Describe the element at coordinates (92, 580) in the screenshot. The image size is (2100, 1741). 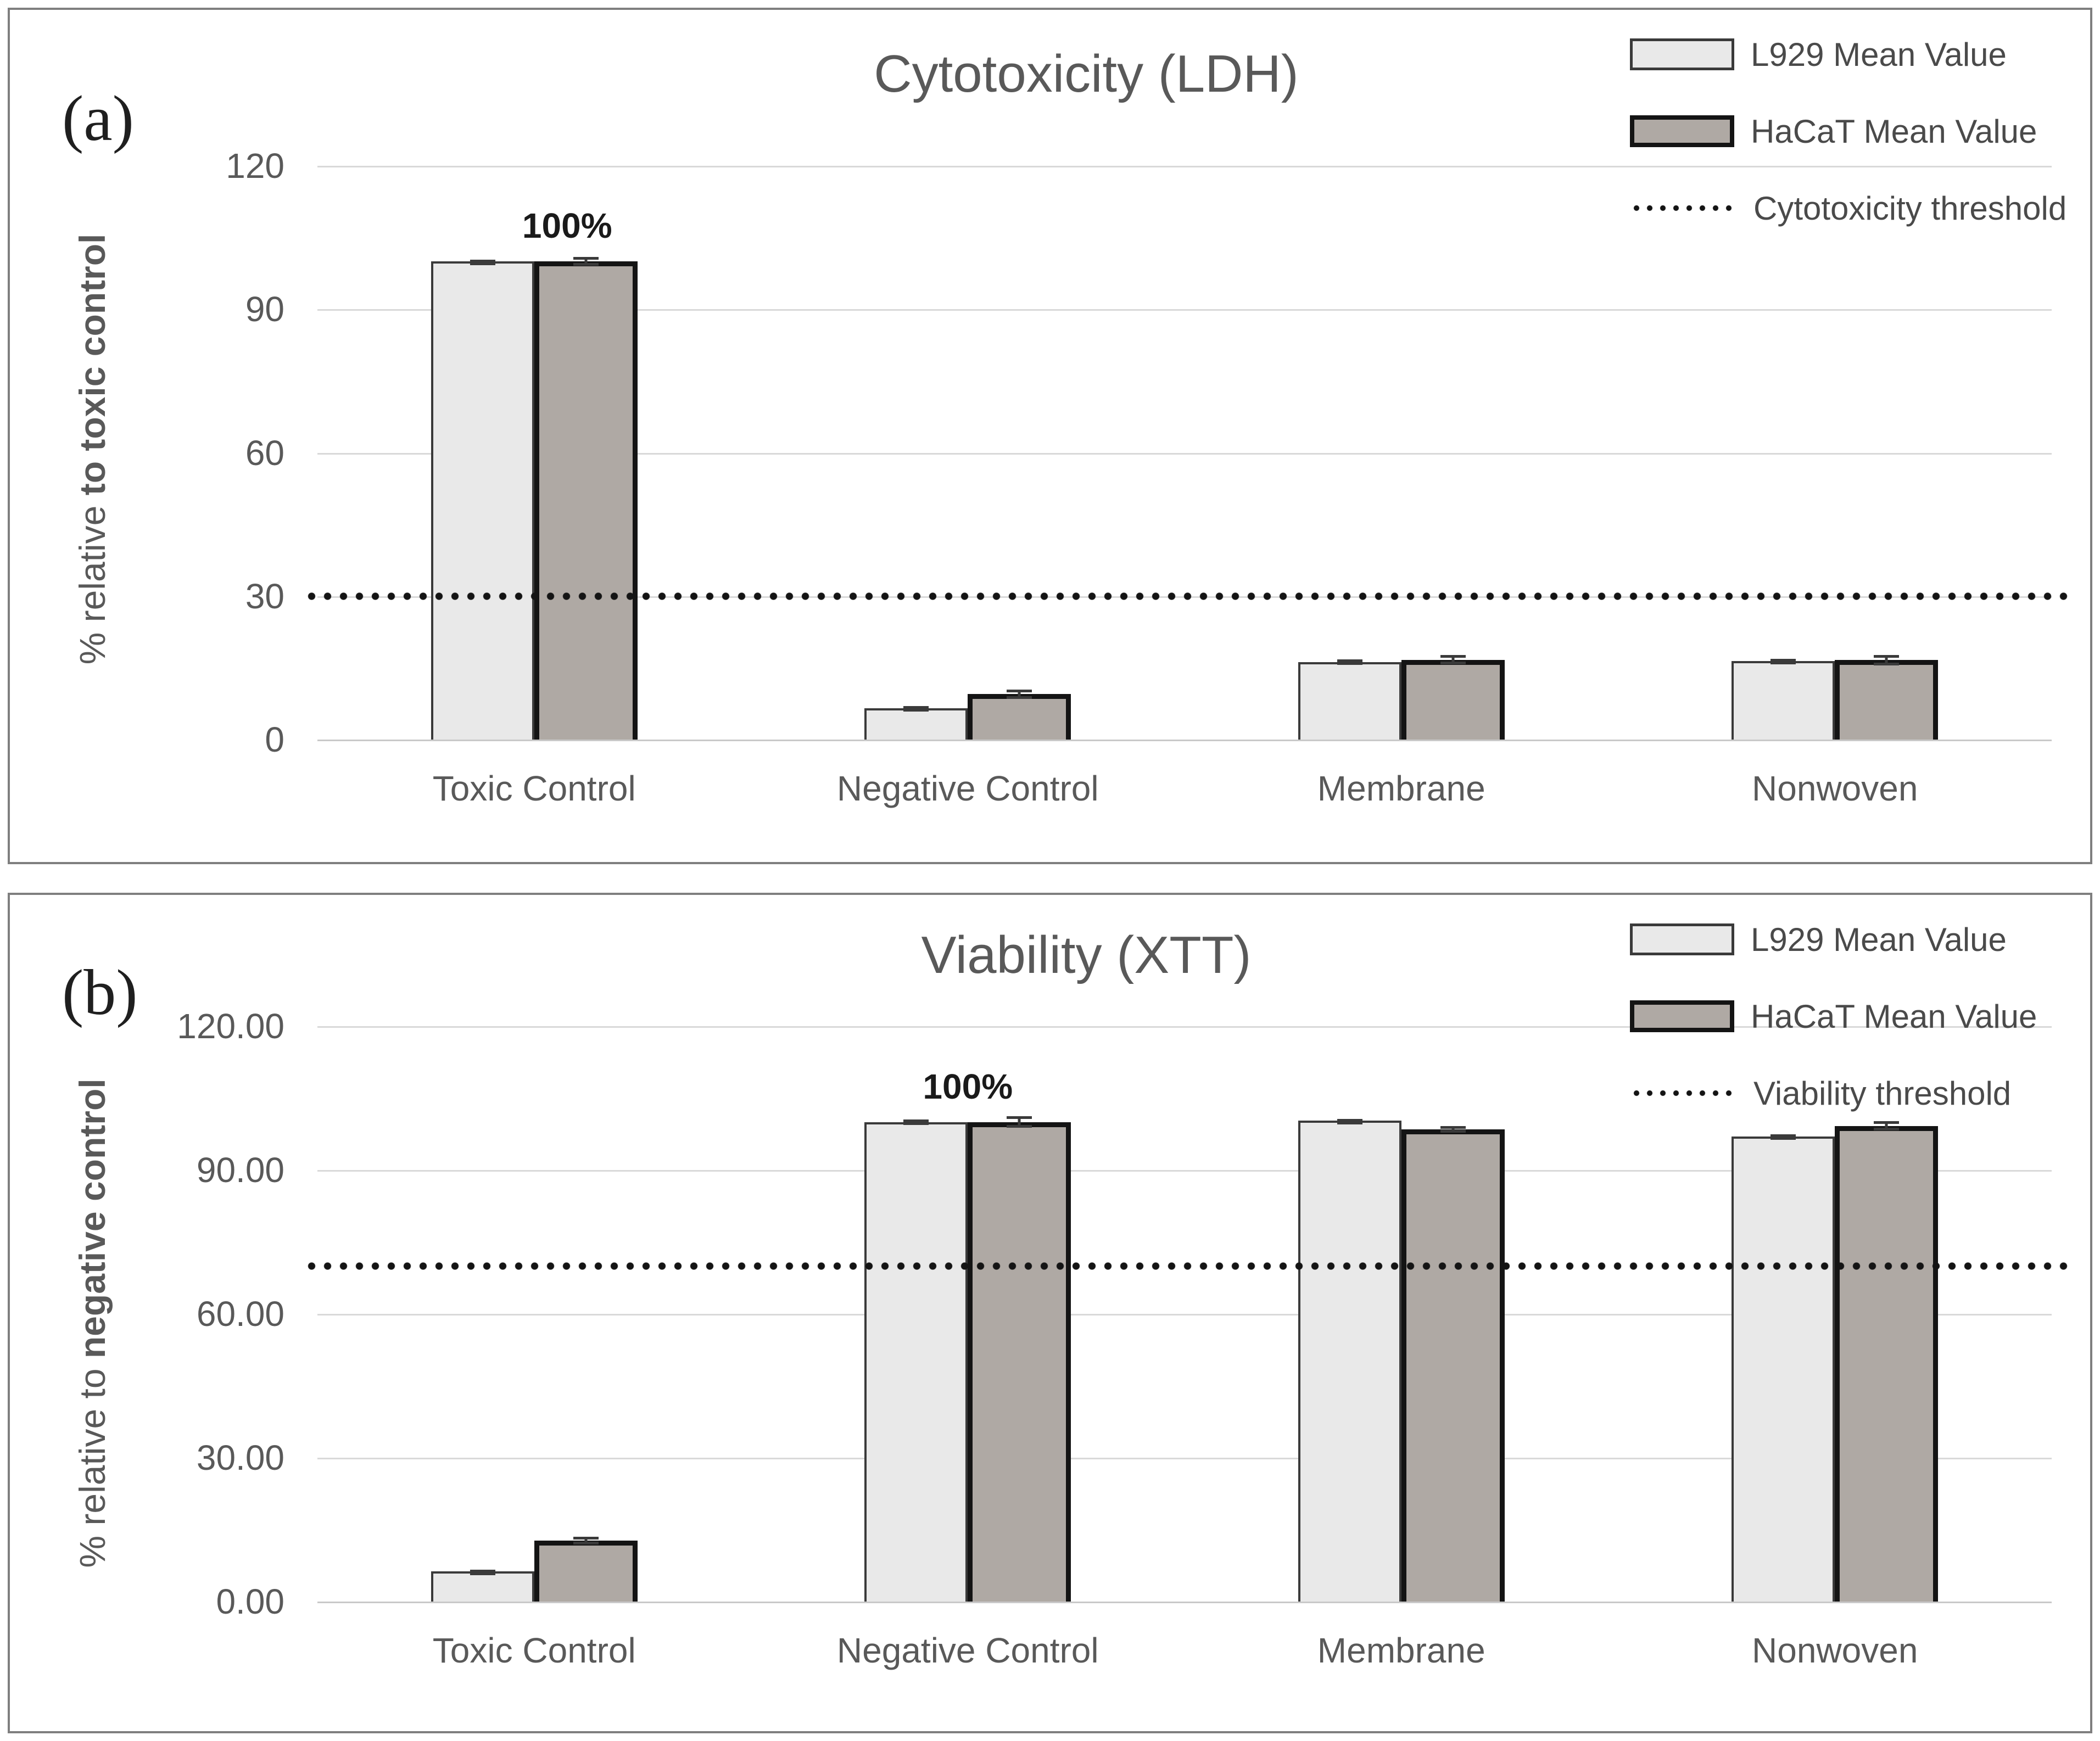
I see `y-axis-title-a-normal: % relative` at that location.